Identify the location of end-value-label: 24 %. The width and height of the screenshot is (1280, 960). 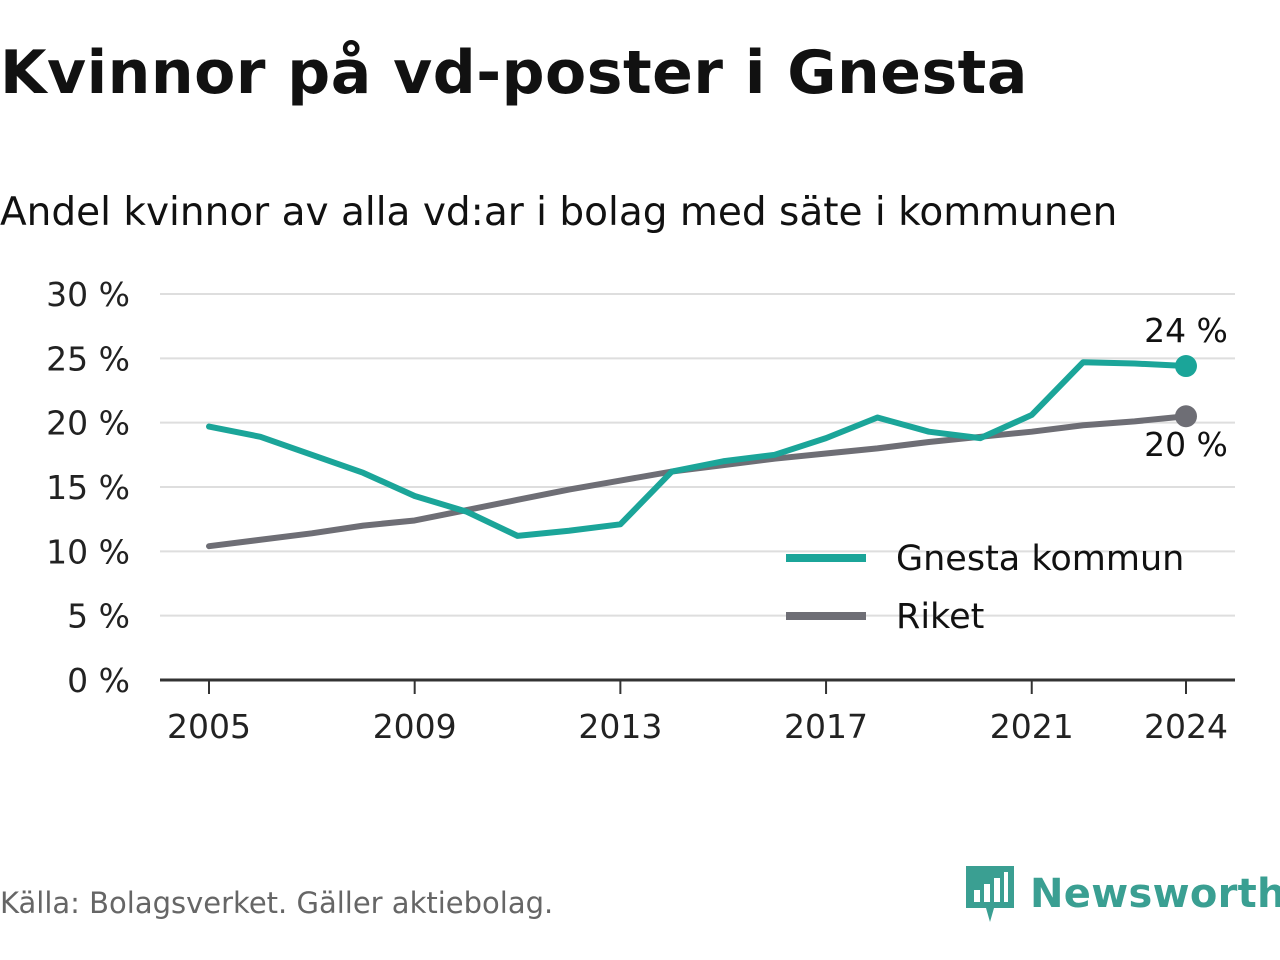
(1186, 330).